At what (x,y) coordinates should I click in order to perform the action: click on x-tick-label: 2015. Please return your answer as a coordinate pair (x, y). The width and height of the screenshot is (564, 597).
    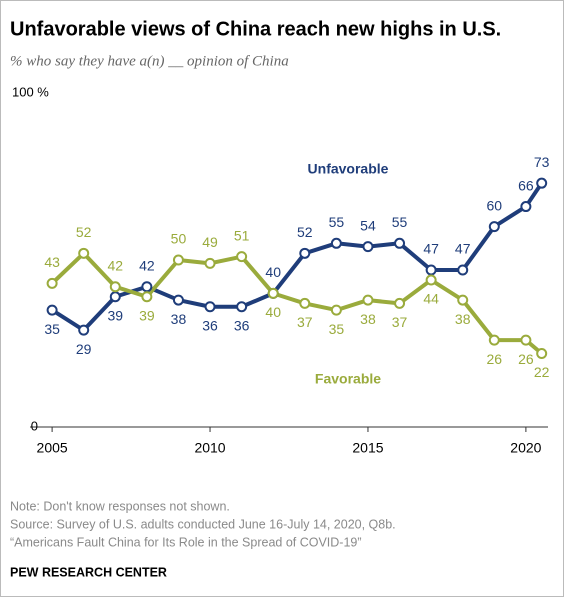
    Looking at the image, I should click on (367, 448).